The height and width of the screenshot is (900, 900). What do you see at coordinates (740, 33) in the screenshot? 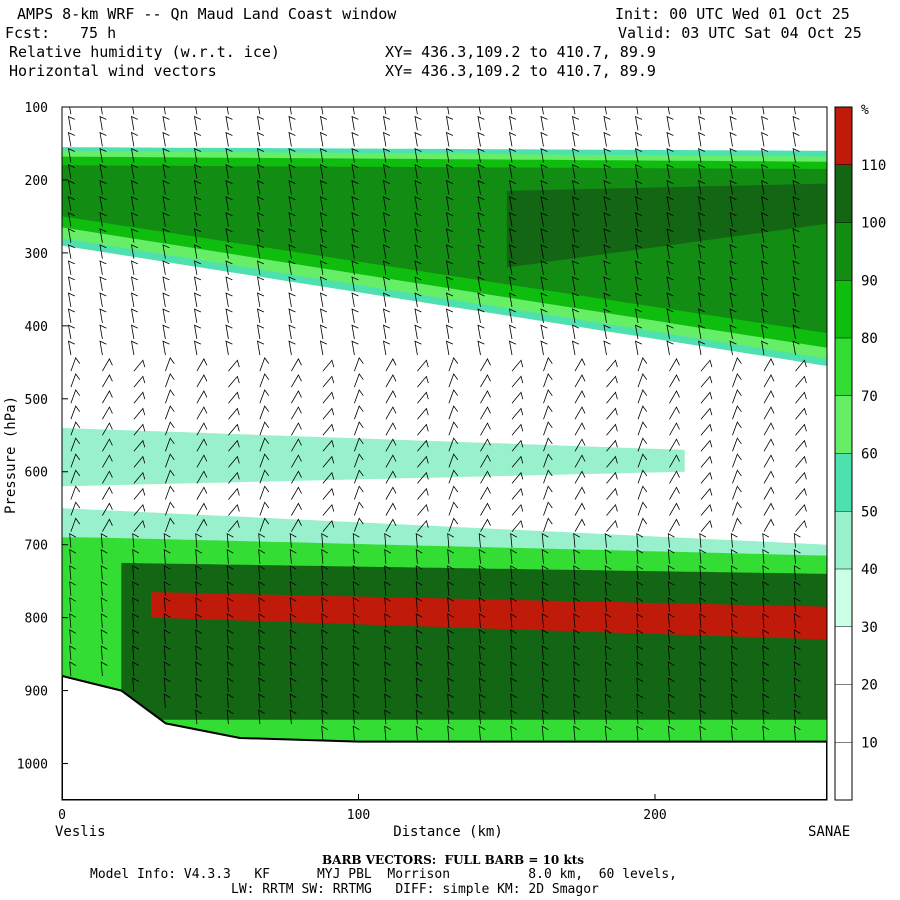
I see `valid-time: Valid: 03 UTC Sat 04 Oct 25` at bounding box center [740, 33].